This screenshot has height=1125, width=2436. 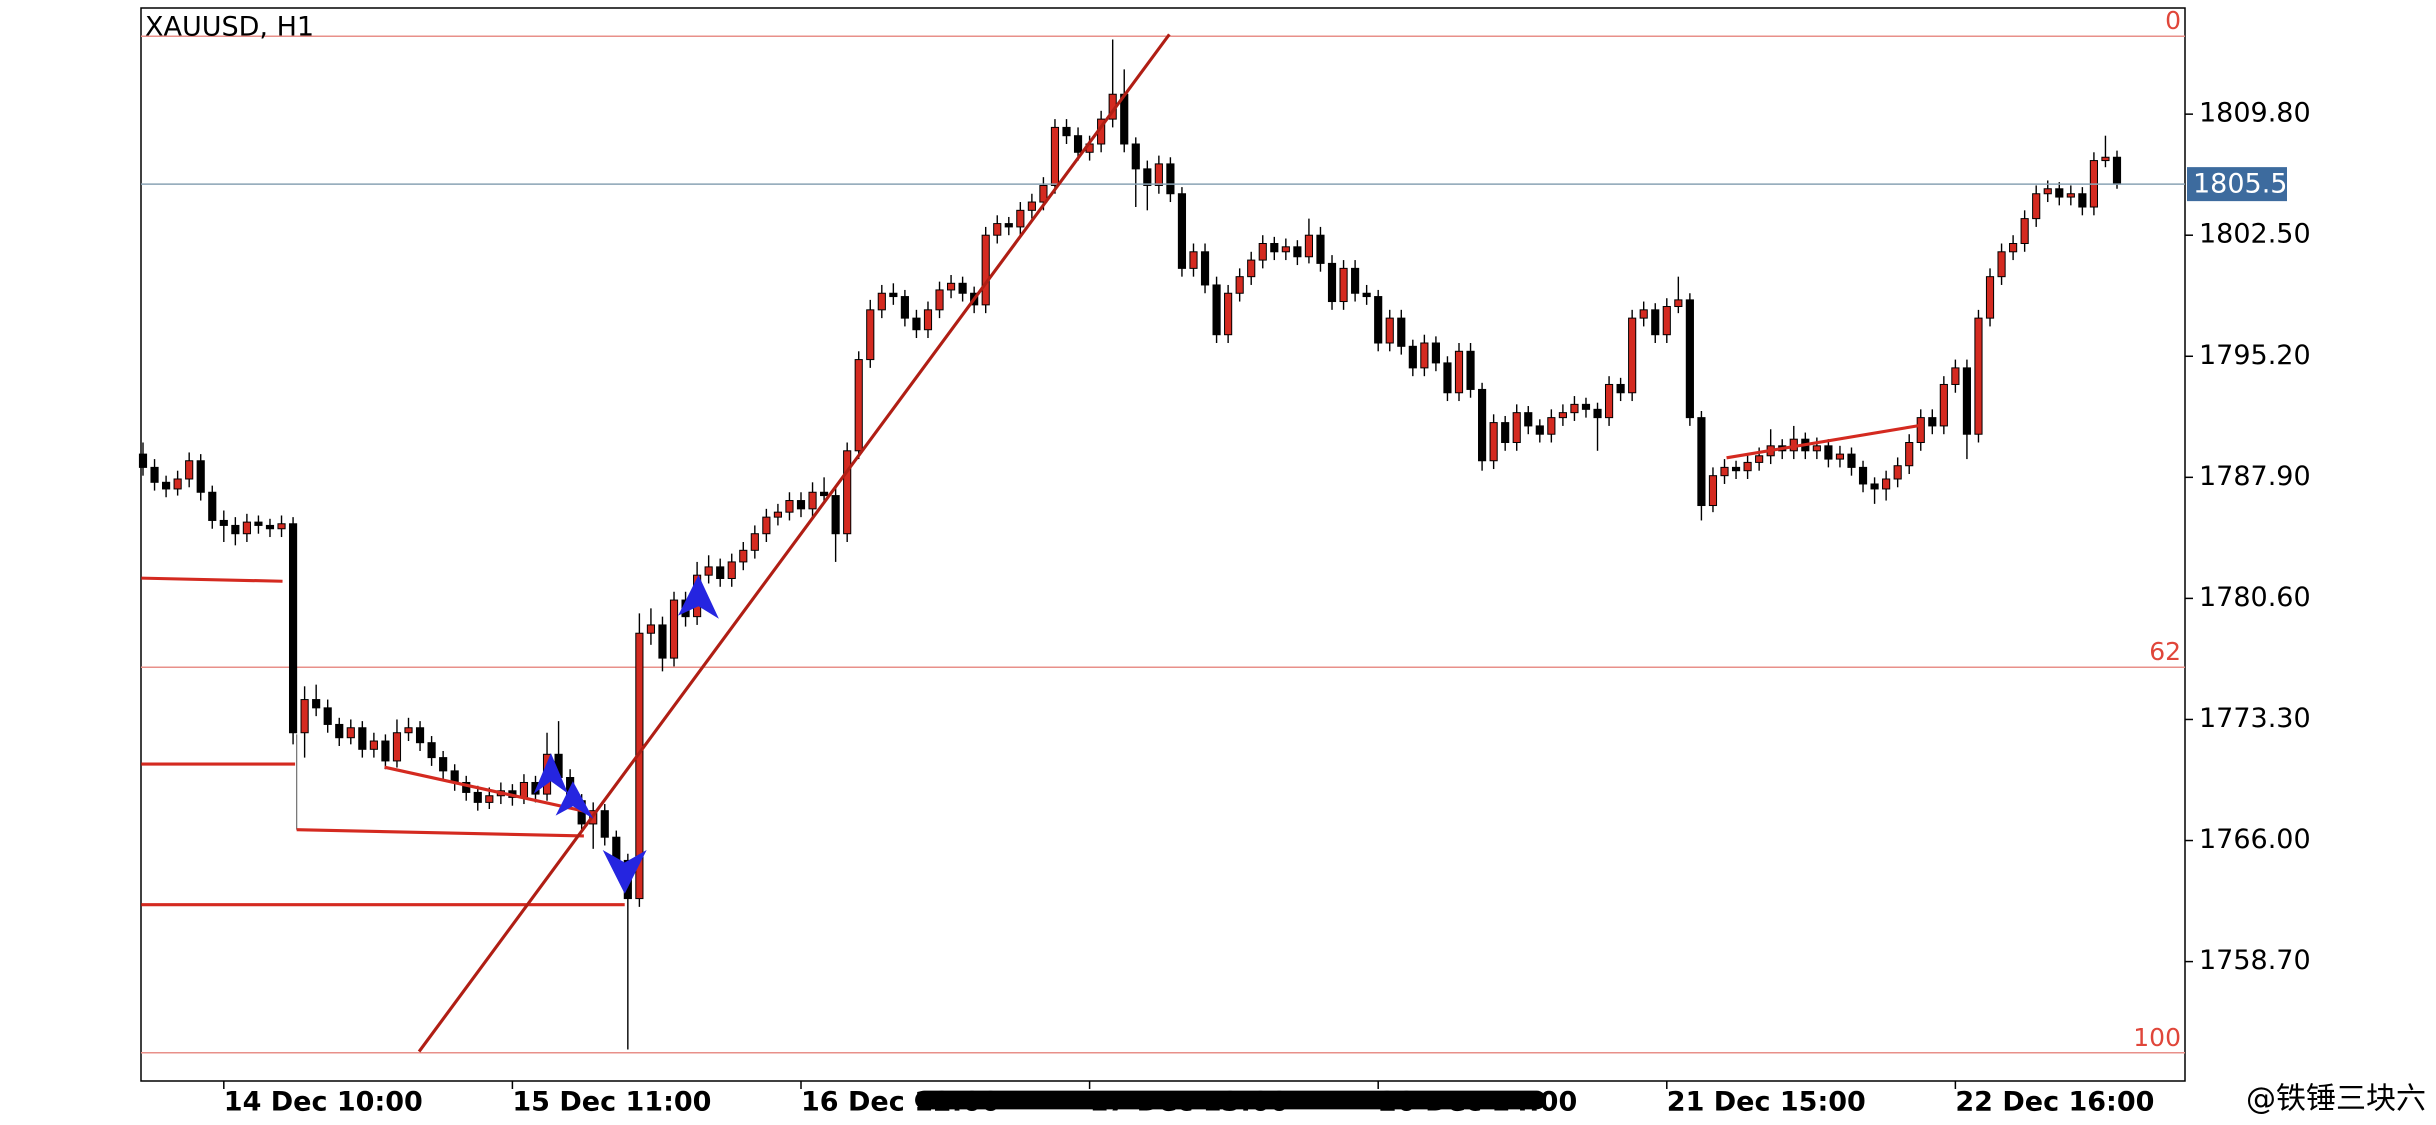 I want to click on current-price-box, so click(x=2237, y=184).